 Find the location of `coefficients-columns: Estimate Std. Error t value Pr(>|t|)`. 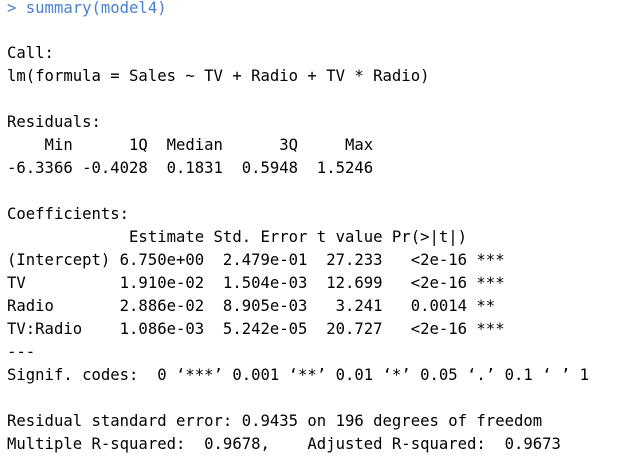

coefficients-columns: Estimate Std. Error t value Pr(>|t|) is located at coordinates (256, 237).